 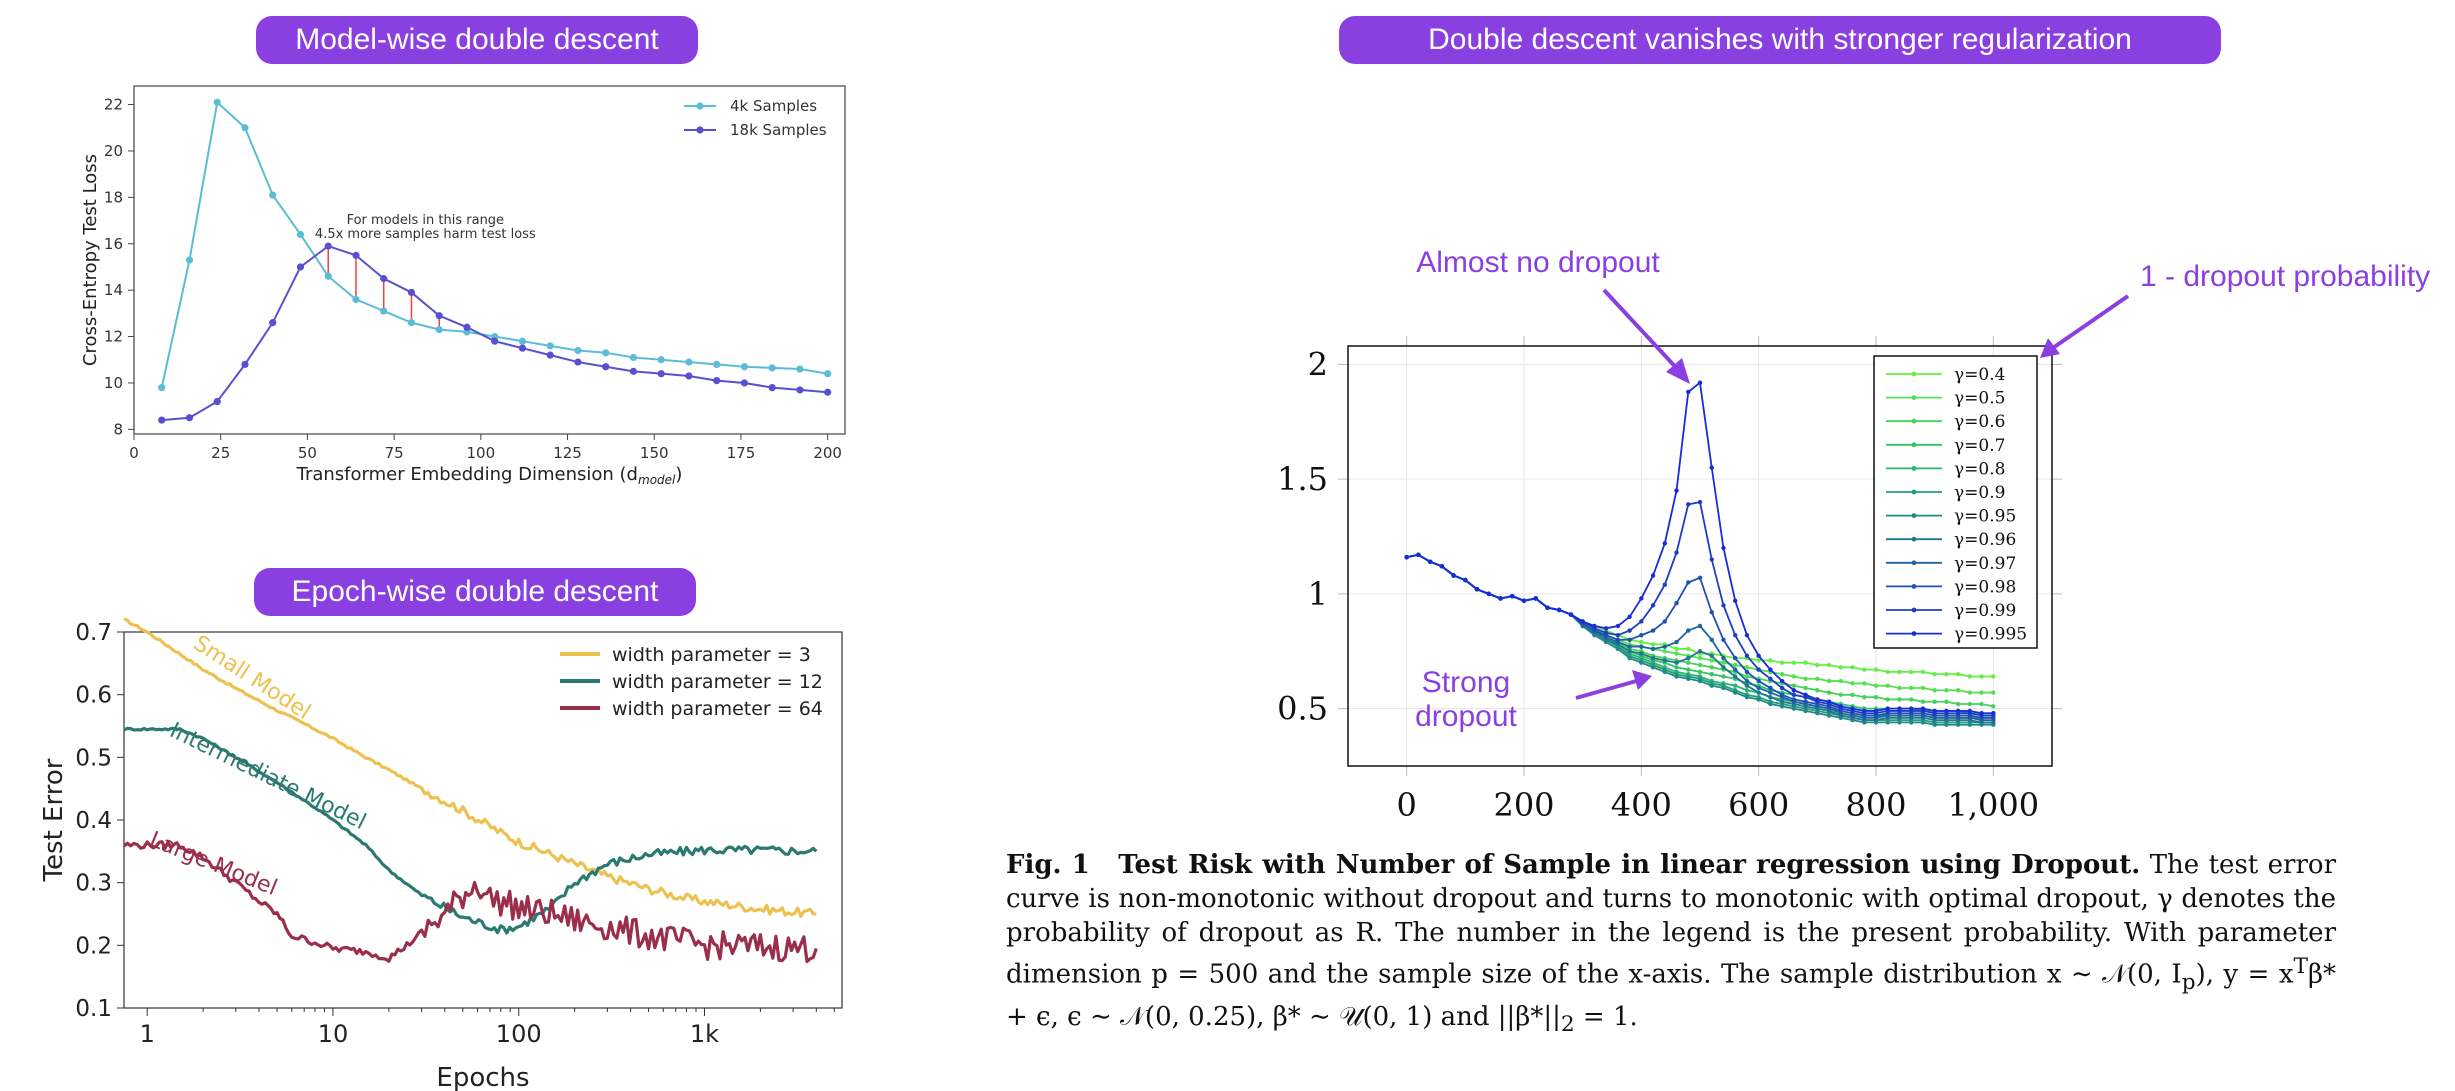 What do you see at coordinates (1979, 399) in the screenshot?
I see `legend-label-1: γ=0.5` at bounding box center [1979, 399].